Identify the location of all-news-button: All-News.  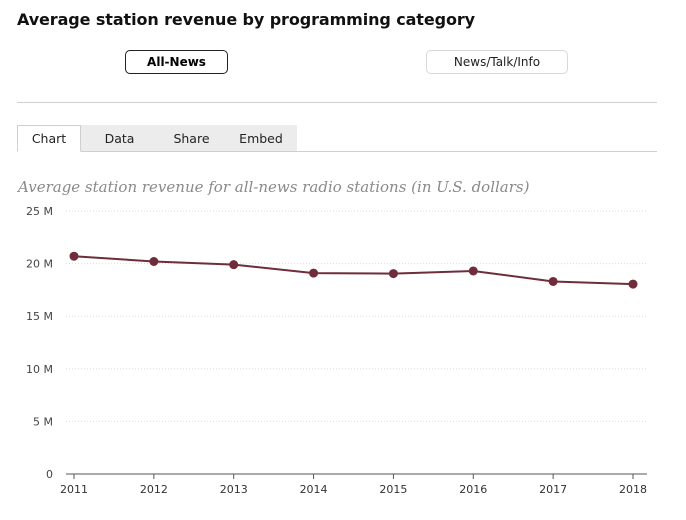
(176, 62).